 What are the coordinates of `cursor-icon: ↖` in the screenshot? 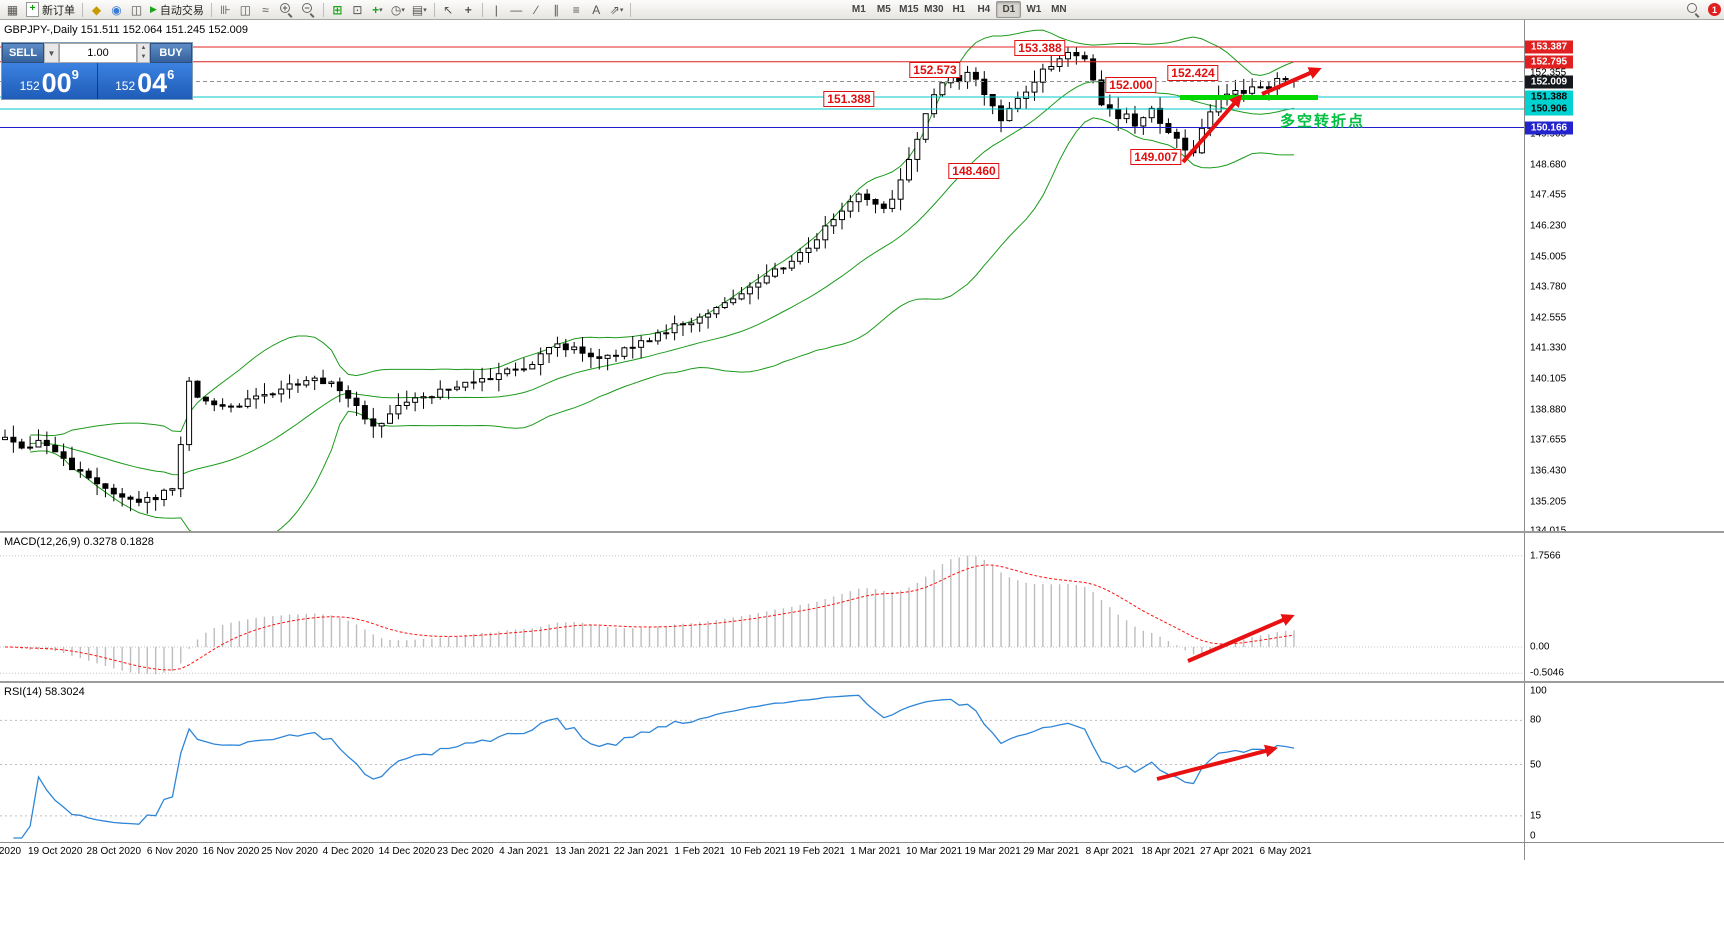 It's located at (448, 9).